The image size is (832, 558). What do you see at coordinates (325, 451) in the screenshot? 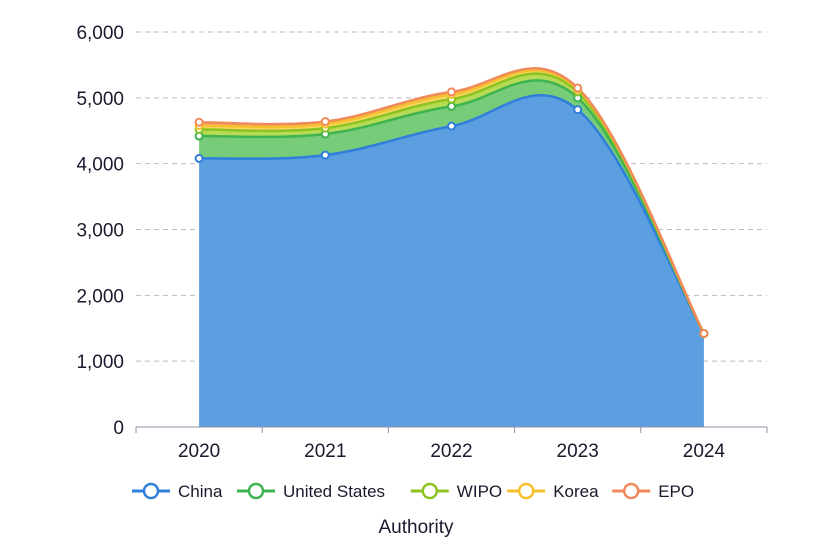
I see `x-tick-label: 2021` at bounding box center [325, 451].